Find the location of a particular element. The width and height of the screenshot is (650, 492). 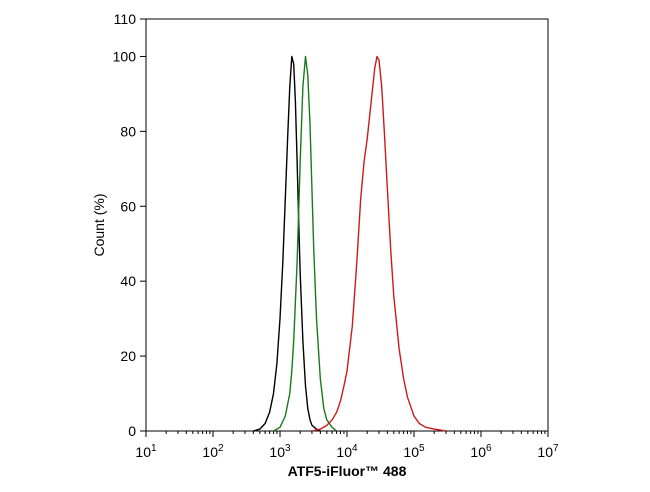

y-tick-label: 40 is located at coordinates (128, 281).